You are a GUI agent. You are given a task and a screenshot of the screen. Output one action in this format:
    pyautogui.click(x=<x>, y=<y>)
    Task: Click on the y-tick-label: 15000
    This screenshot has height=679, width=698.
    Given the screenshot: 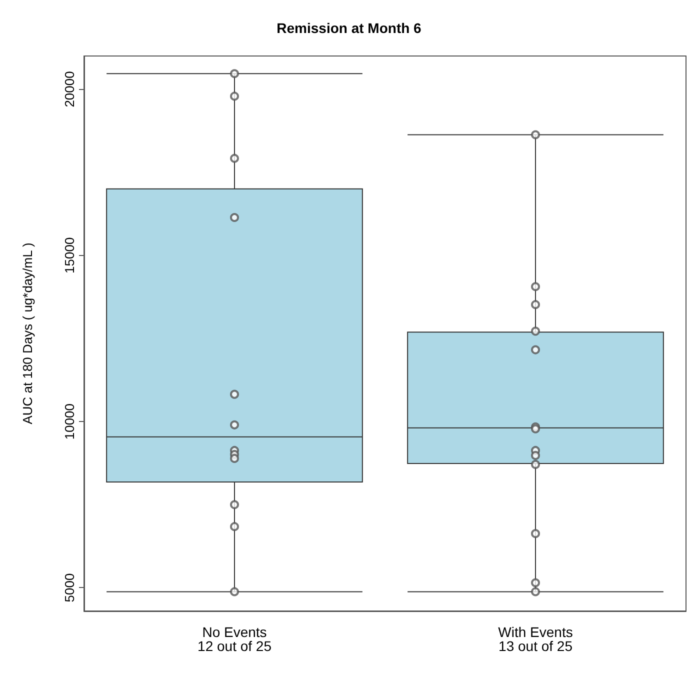 What is the action you would take?
    pyautogui.click(x=69, y=255)
    